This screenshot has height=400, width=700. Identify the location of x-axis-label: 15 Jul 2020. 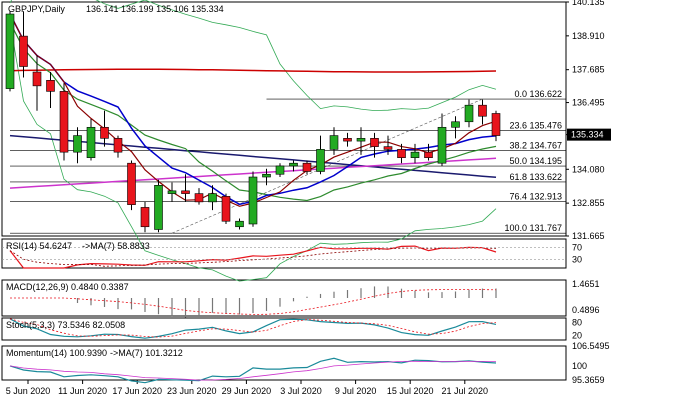
(410, 391).